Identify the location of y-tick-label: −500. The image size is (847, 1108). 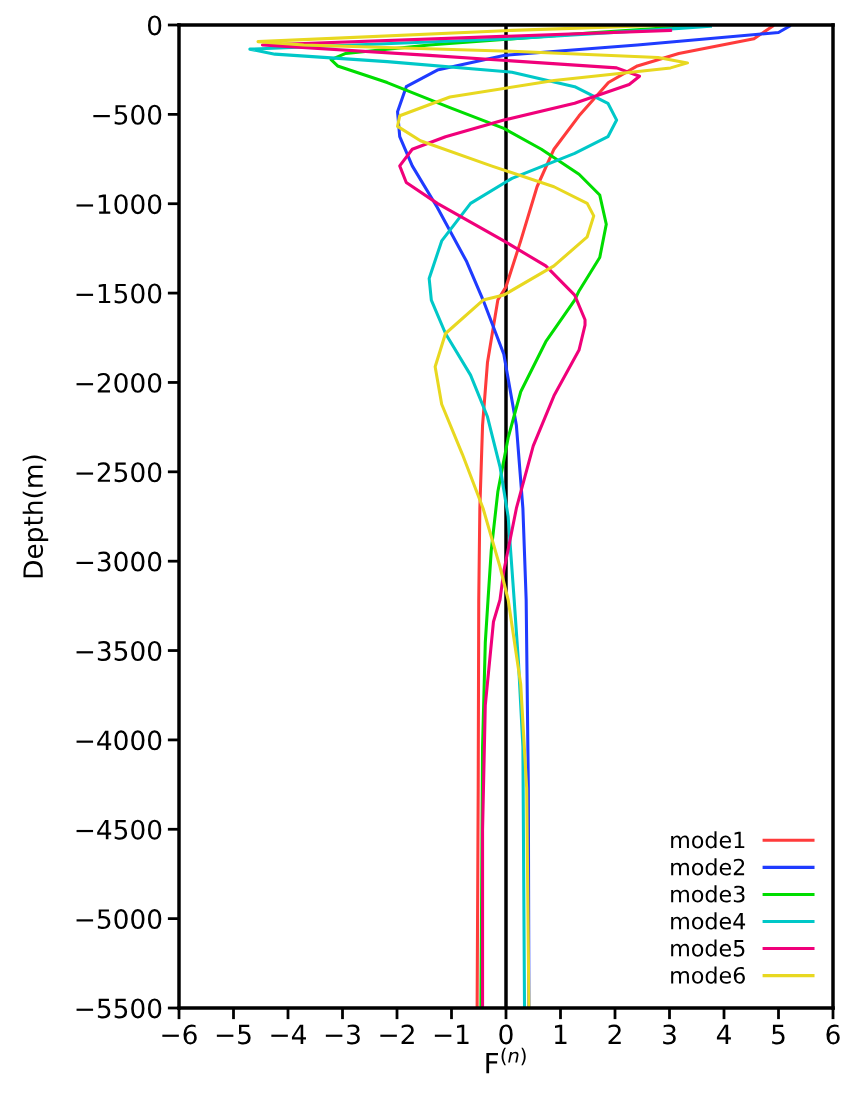
(127, 114).